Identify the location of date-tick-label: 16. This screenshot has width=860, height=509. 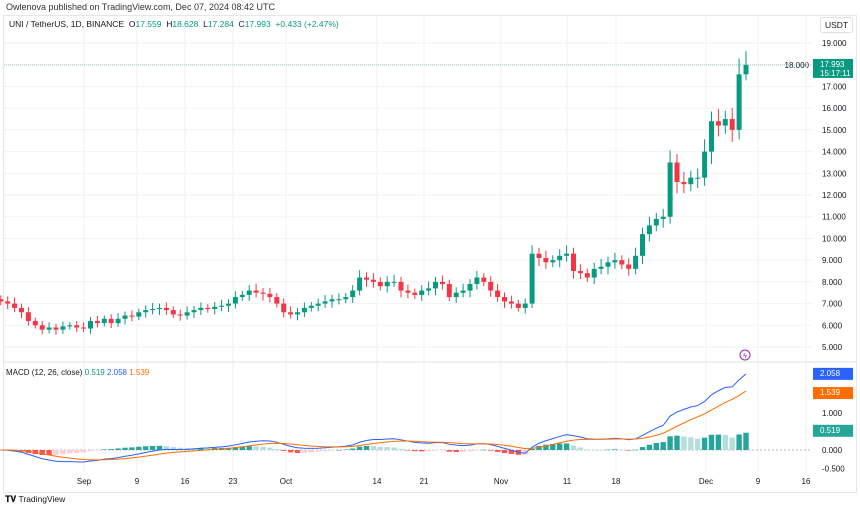
(806, 481).